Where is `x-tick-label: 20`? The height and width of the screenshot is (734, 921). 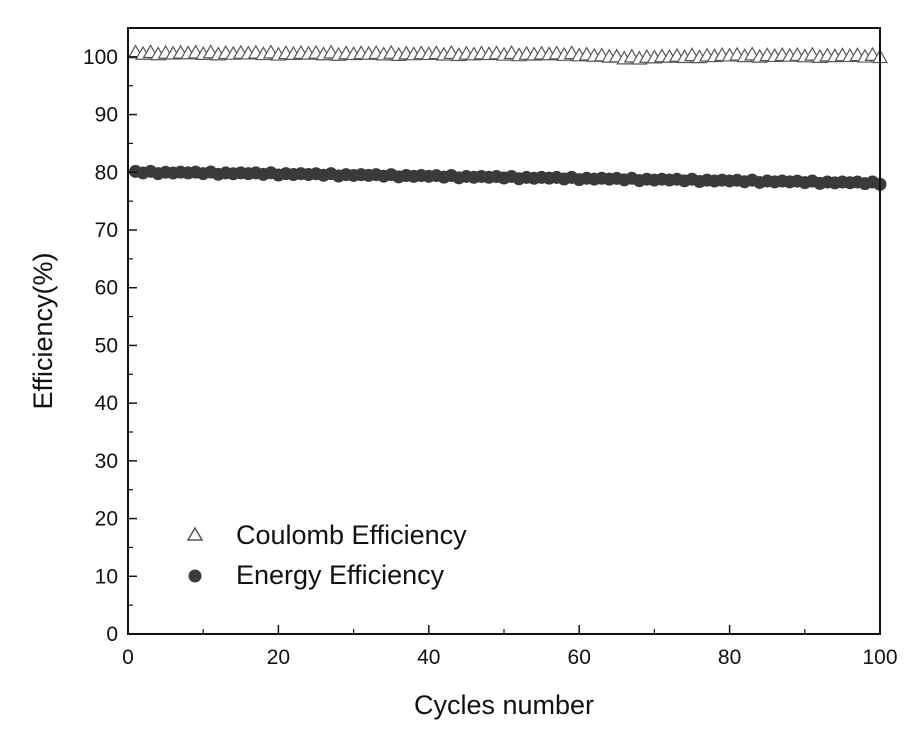 x-tick-label: 20 is located at coordinates (278, 657).